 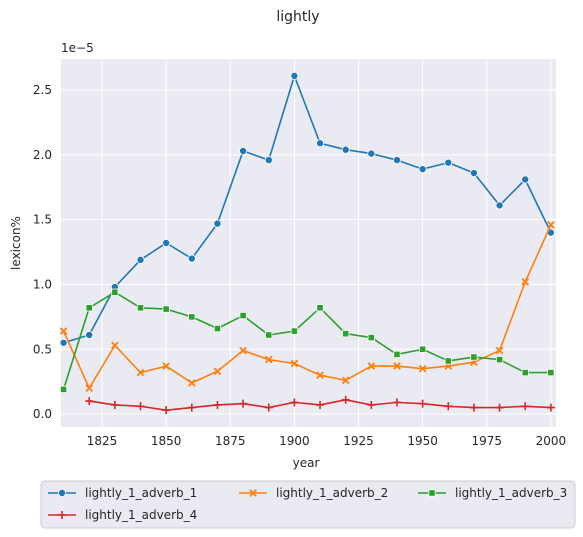 I want to click on legend-entry: lightly_1_adverb_2, so click(x=313, y=493).